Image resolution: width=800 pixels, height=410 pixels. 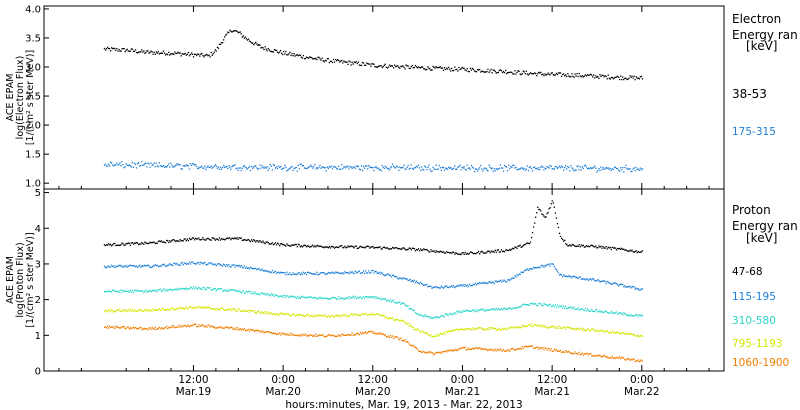 I want to click on y-tick-label: 1.0, so click(x=33, y=184).